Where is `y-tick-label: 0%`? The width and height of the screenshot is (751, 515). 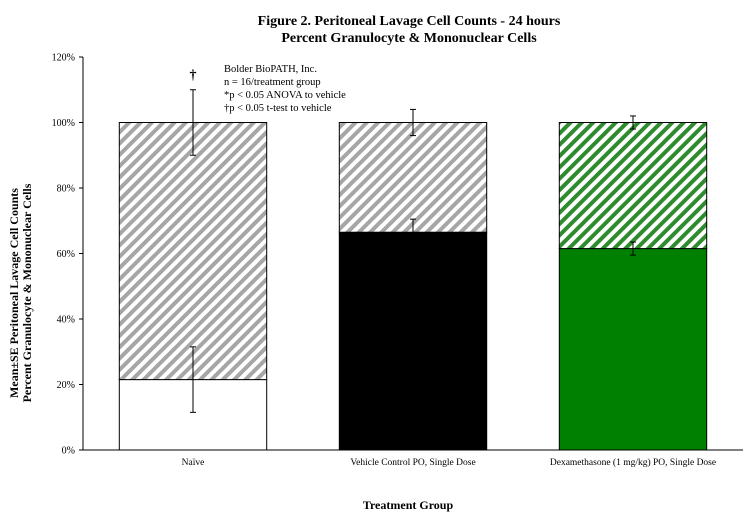
y-tick-label: 0% is located at coordinates (68, 451).